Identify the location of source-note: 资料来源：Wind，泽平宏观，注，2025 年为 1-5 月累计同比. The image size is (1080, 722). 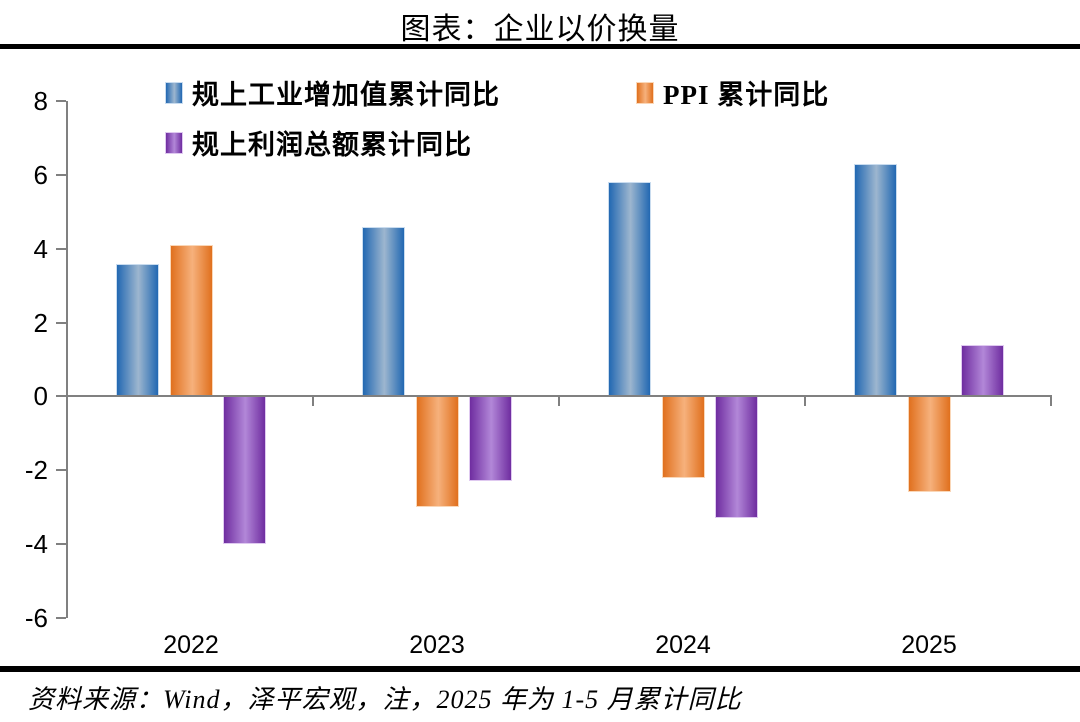
(385, 699).